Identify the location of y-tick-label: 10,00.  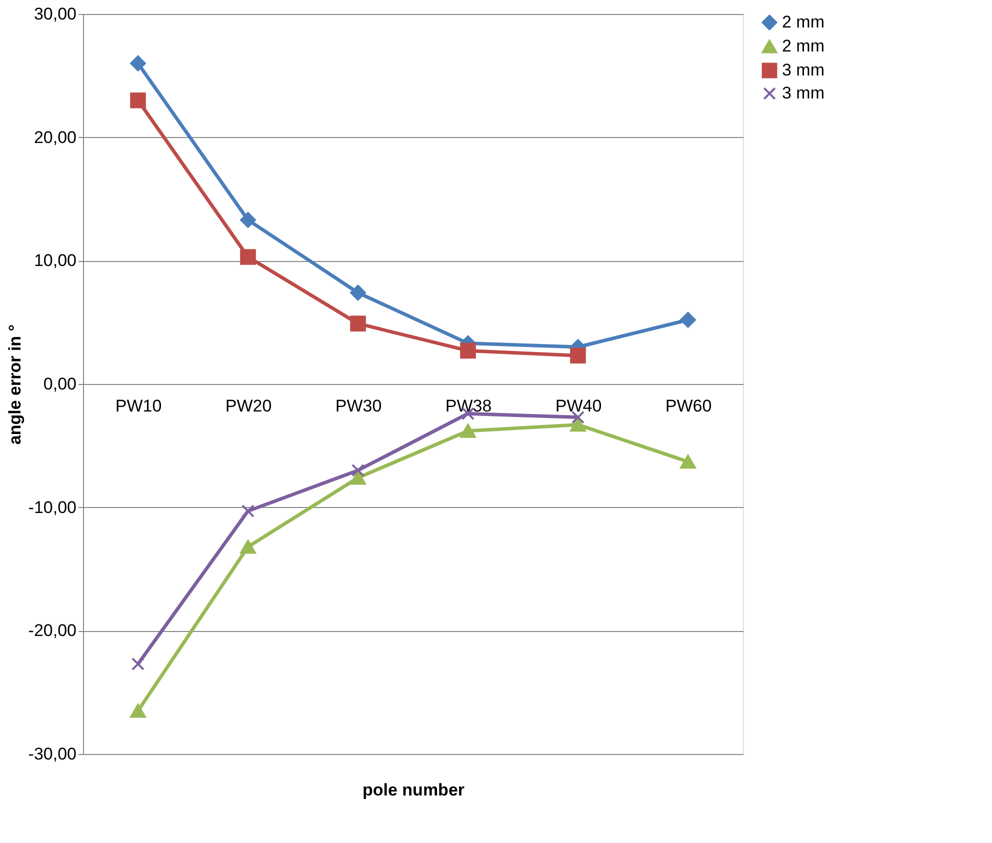
(55, 260).